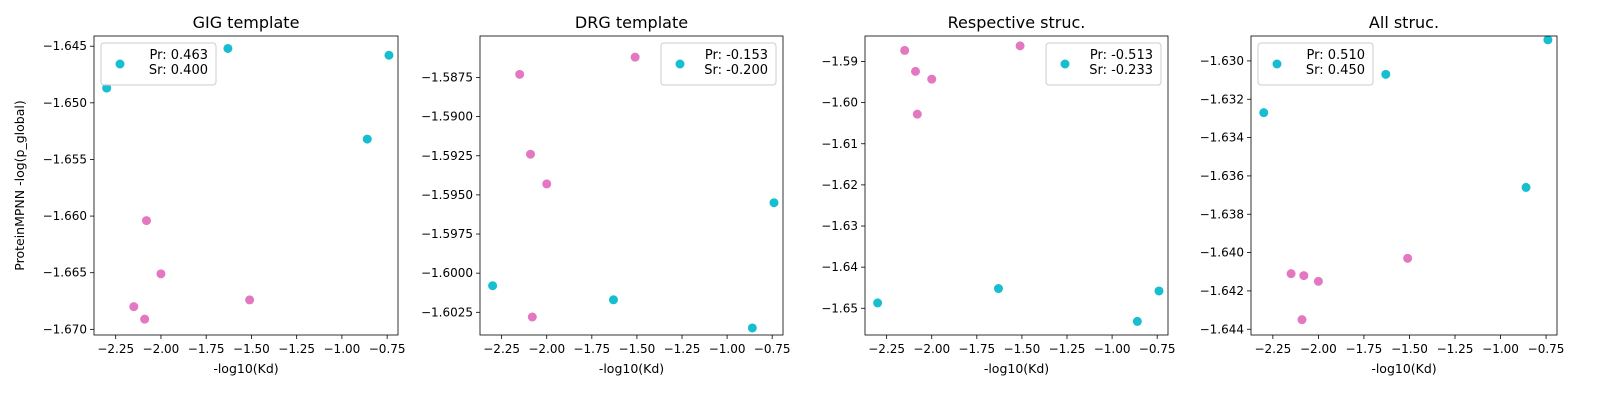 Image resolution: width=1600 pixels, height=400 pixels. Describe the element at coordinates (839, 103) in the screenshot. I see `y-tick-label: −1.60` at that location.